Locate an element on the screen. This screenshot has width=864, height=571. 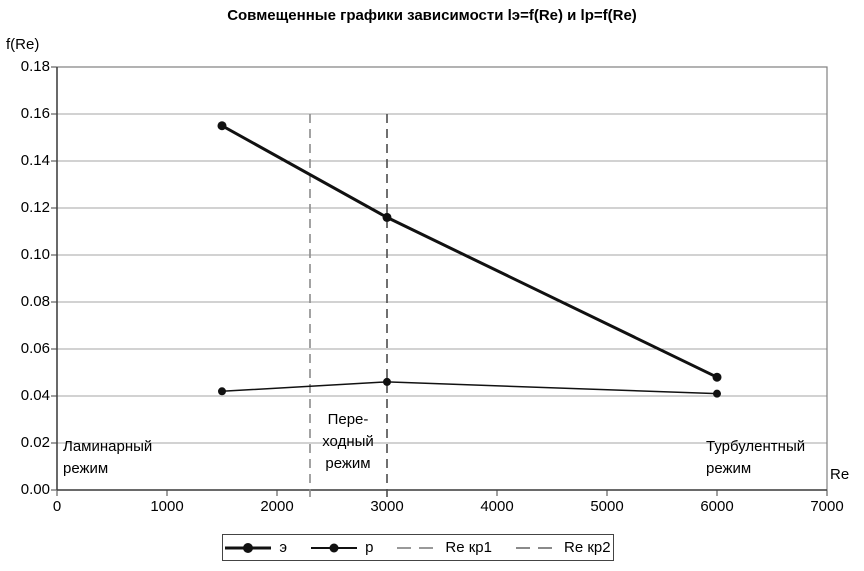
annotation-transitional-regime: Пере- ходный режим is located at coordinates (348, 441).